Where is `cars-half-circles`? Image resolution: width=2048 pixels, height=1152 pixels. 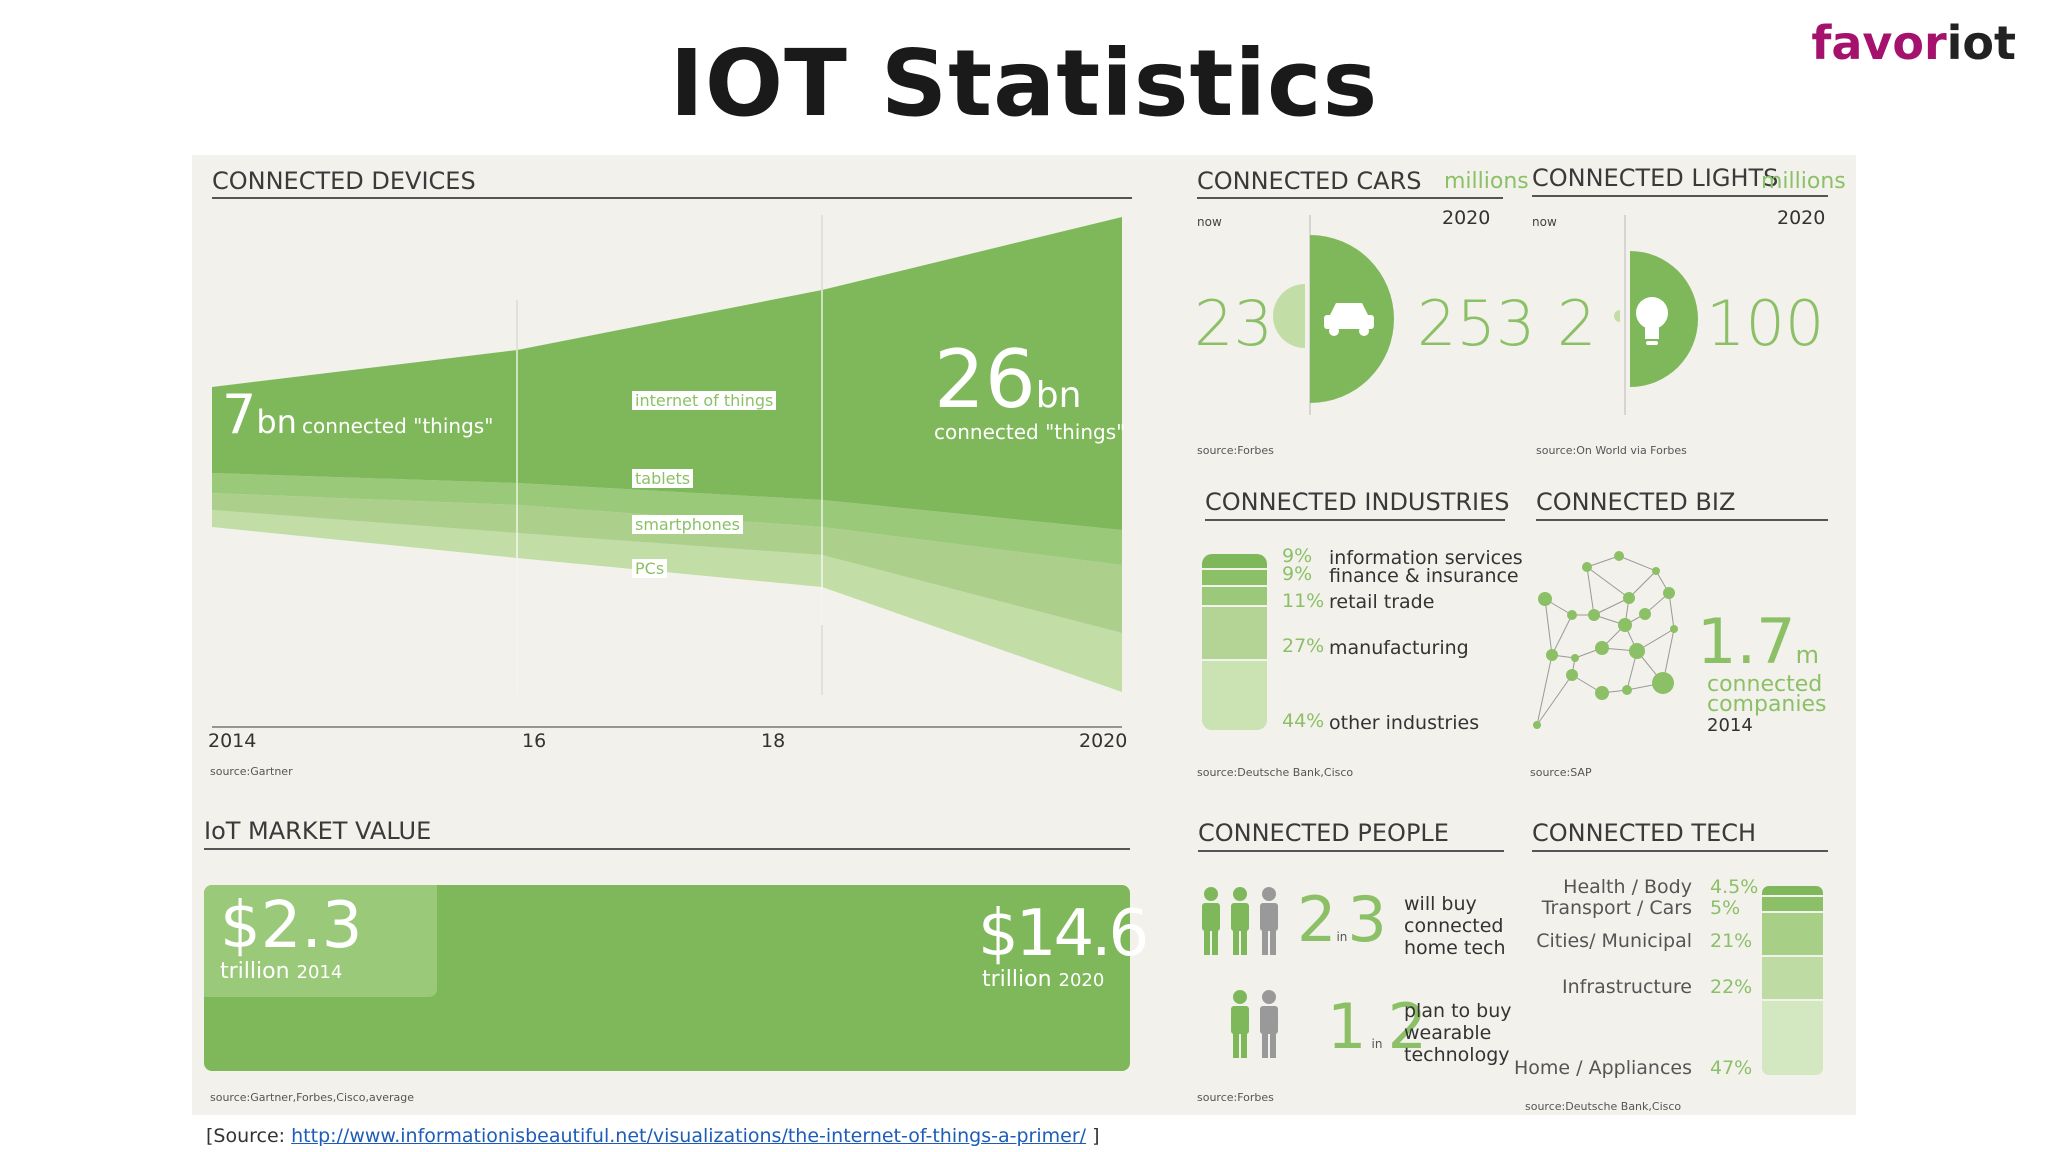 cars-half-circles is located at coordinates (1333, 315).